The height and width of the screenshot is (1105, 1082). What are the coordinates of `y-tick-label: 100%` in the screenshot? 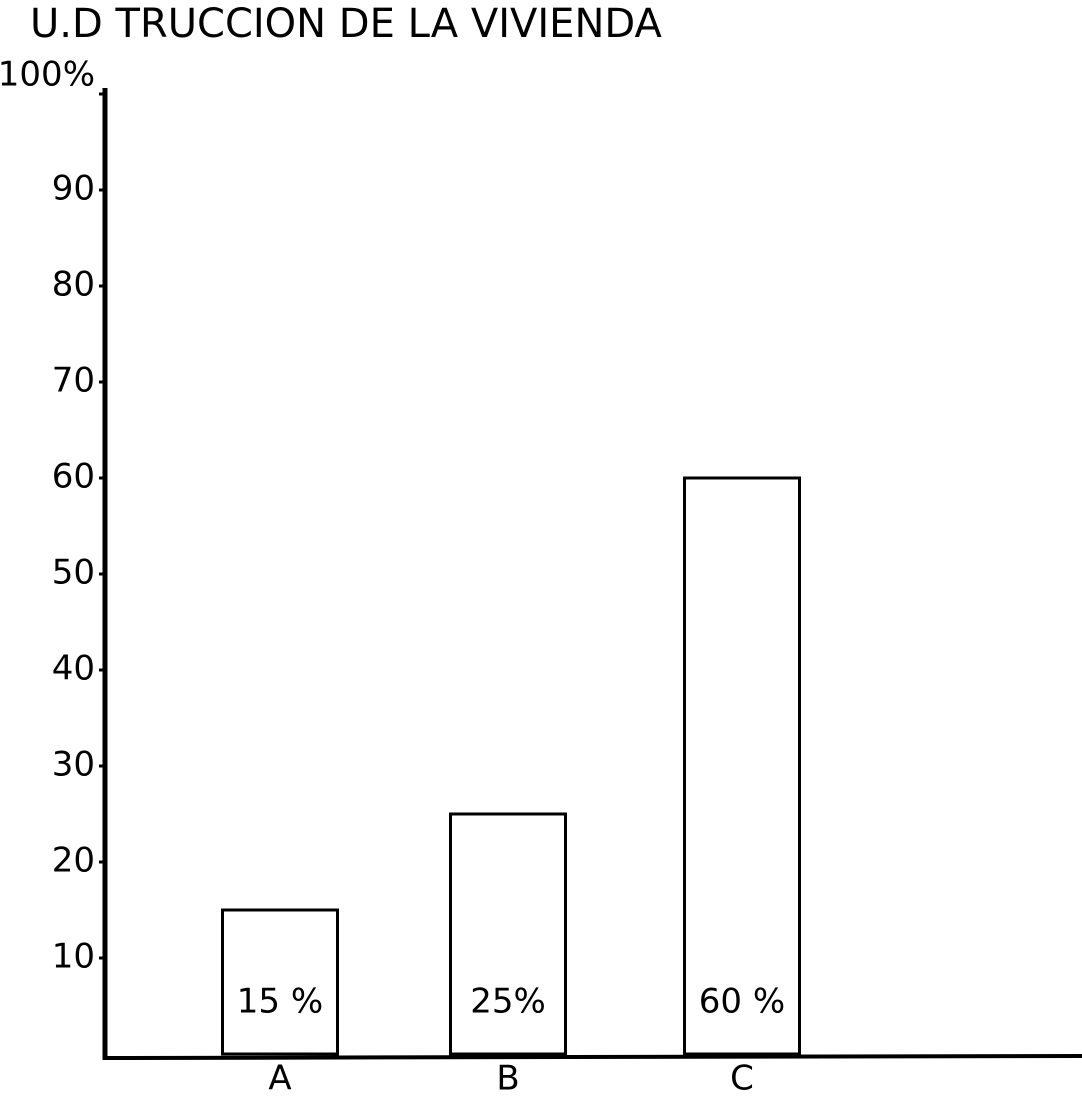 It's located at (47, 75).